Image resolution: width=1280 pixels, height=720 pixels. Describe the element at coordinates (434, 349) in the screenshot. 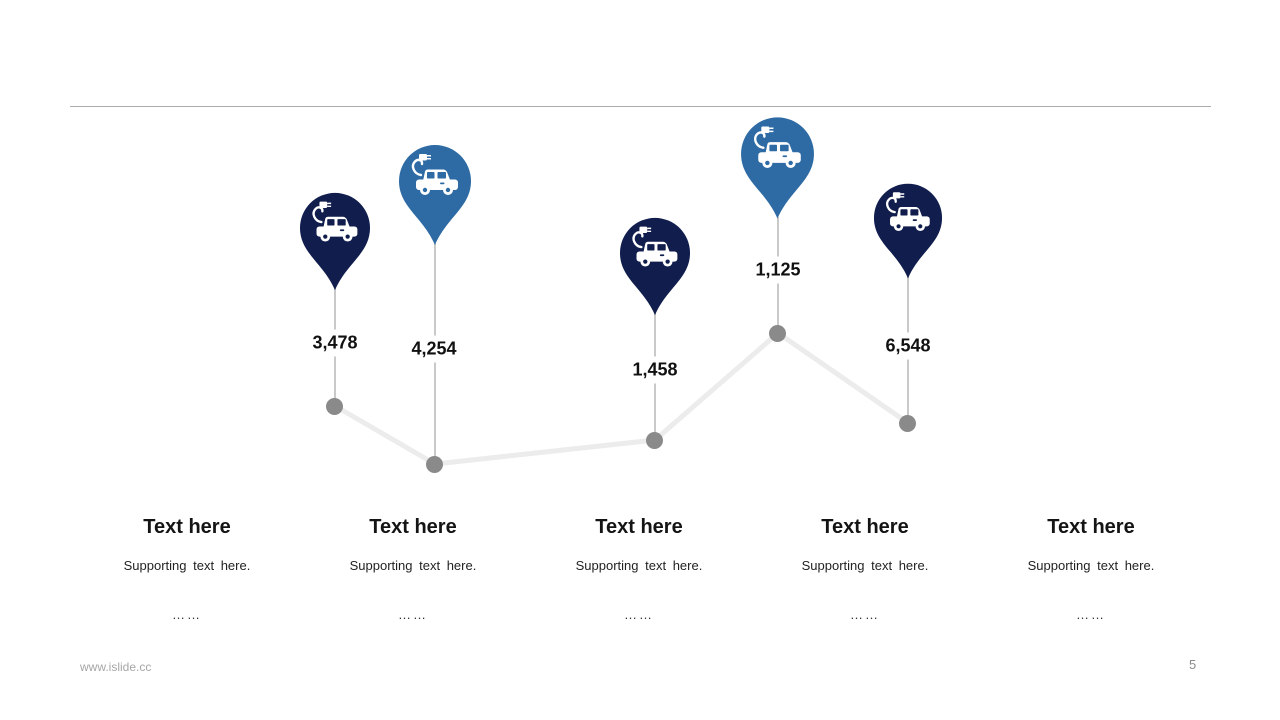

I see `value-label: 4,254` at that location.